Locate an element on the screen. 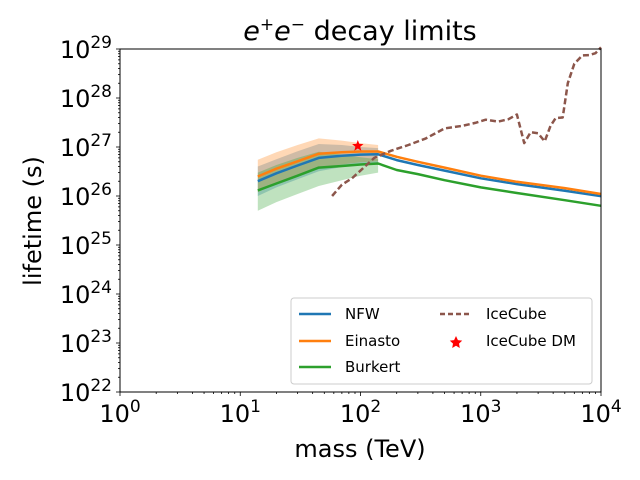 Image resolution: width=640 pixels, height=480 pixels. title-sup1: + is located at coordinates (267, 25).